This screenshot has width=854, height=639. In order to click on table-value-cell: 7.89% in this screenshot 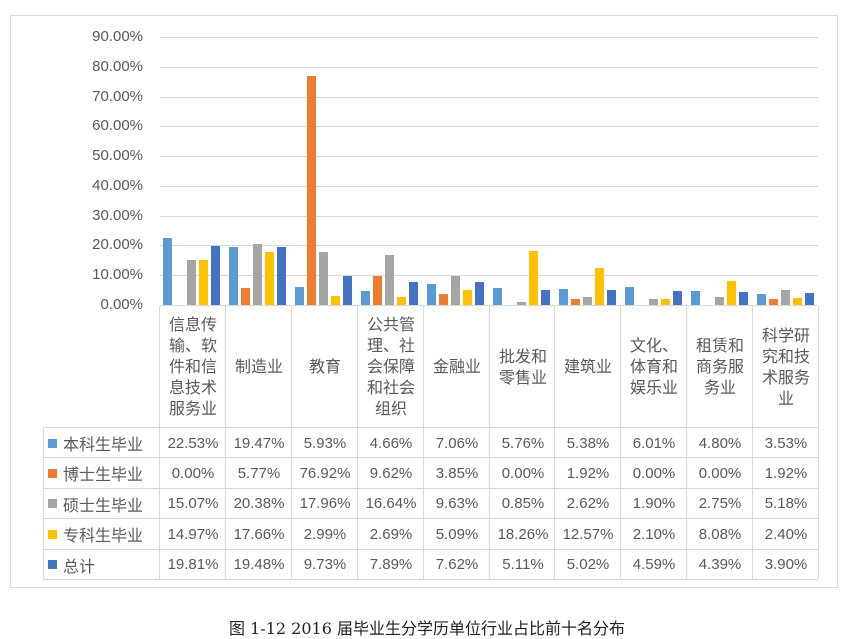, I will do `click(391, 565)`.